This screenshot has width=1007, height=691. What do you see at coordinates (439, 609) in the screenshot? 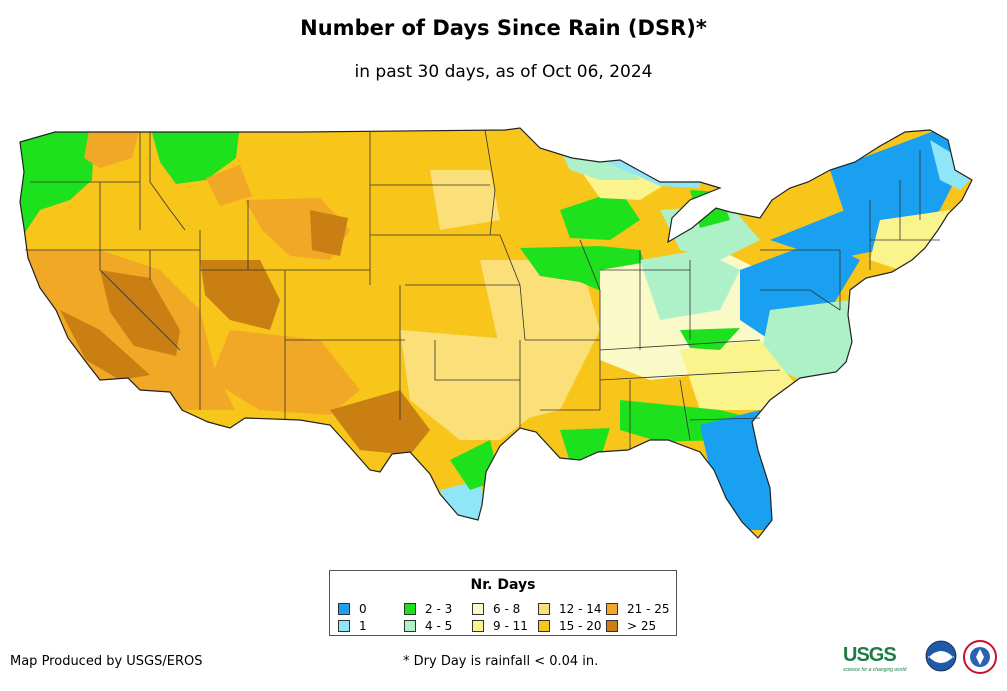
I see `legend-label: 2 - 3` at bounding box center [439, 609].